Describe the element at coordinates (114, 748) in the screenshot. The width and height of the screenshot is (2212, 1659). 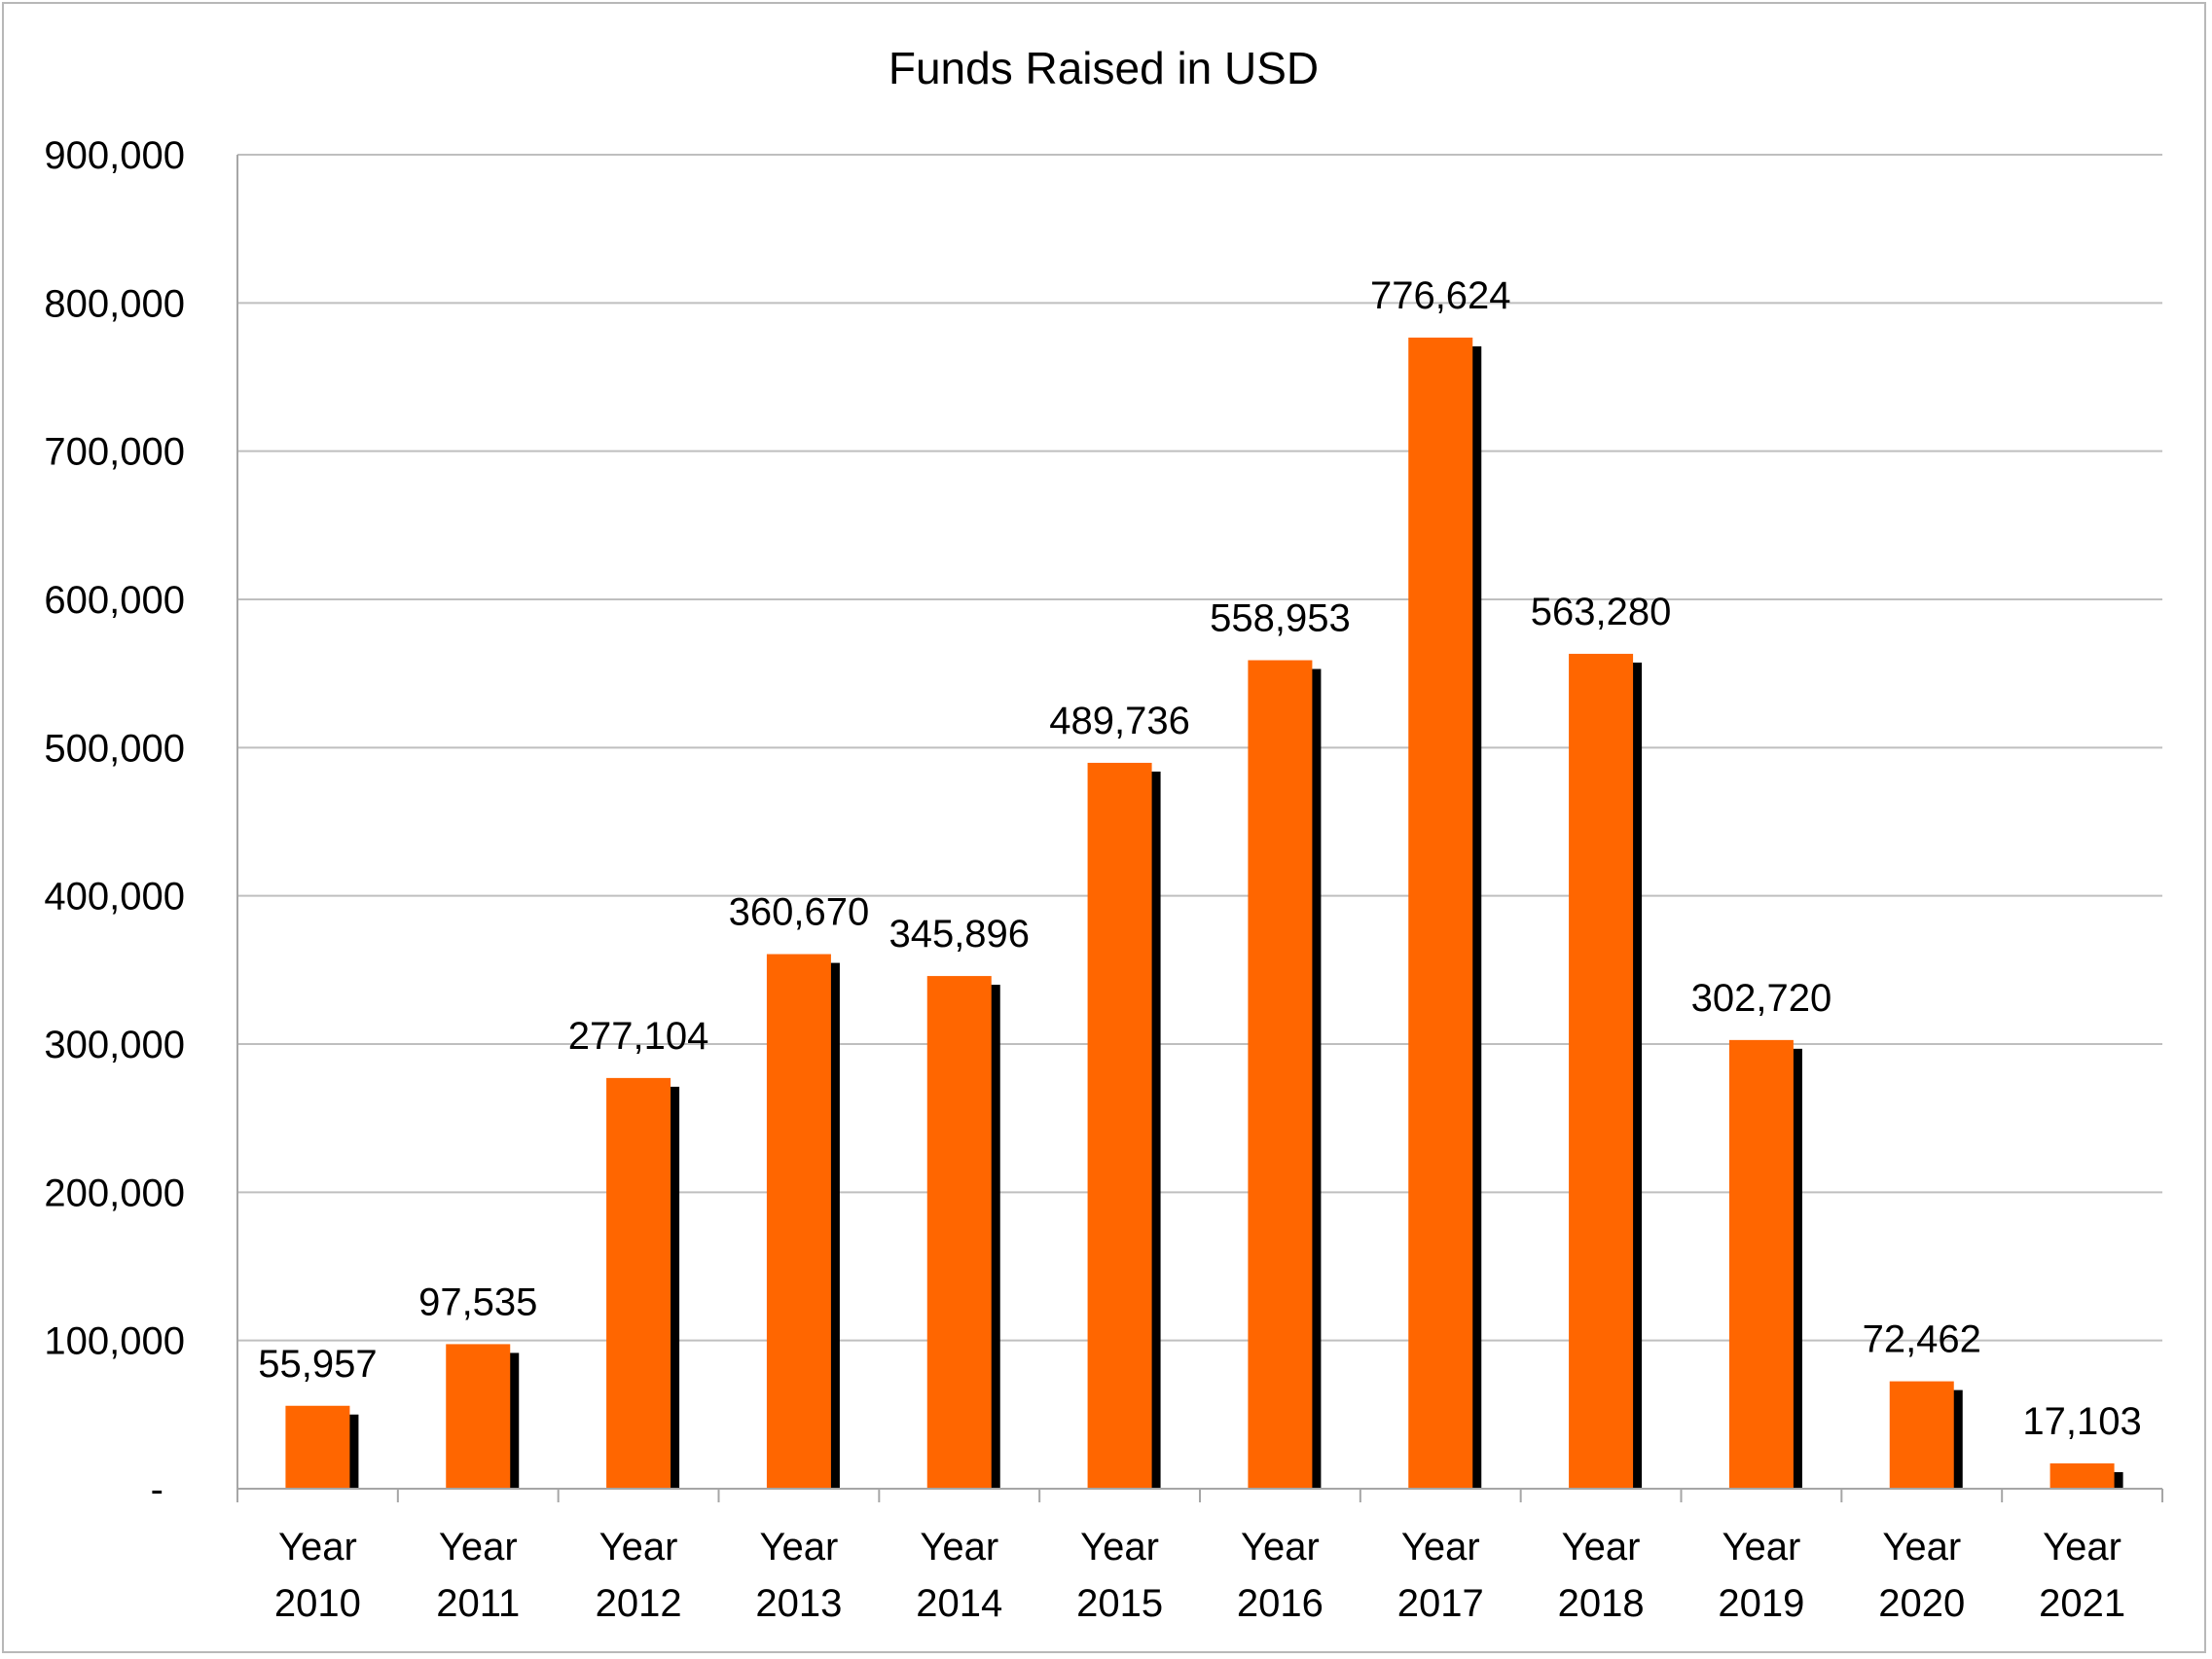
I see `y-tick-label: 500,000` at that location.